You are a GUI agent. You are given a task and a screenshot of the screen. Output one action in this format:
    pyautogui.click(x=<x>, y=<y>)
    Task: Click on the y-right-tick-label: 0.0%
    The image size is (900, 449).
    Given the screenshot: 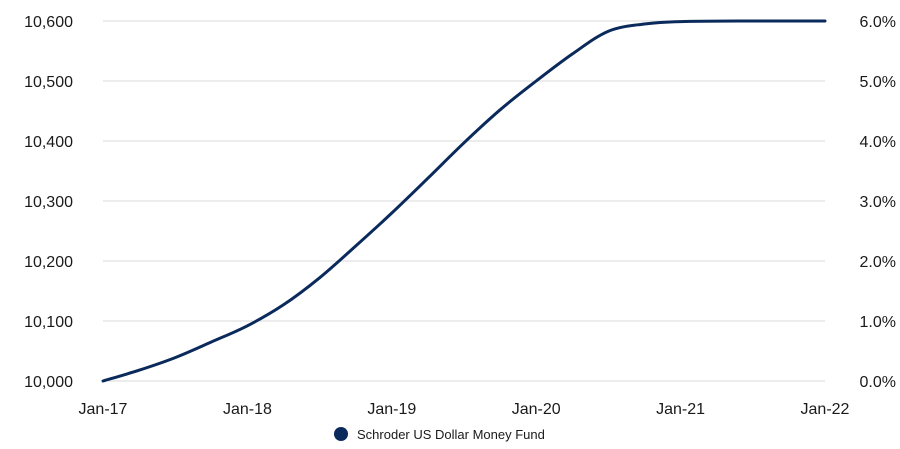 What is the action you would take?
    pyautogui.click(x=878, y=382)
    